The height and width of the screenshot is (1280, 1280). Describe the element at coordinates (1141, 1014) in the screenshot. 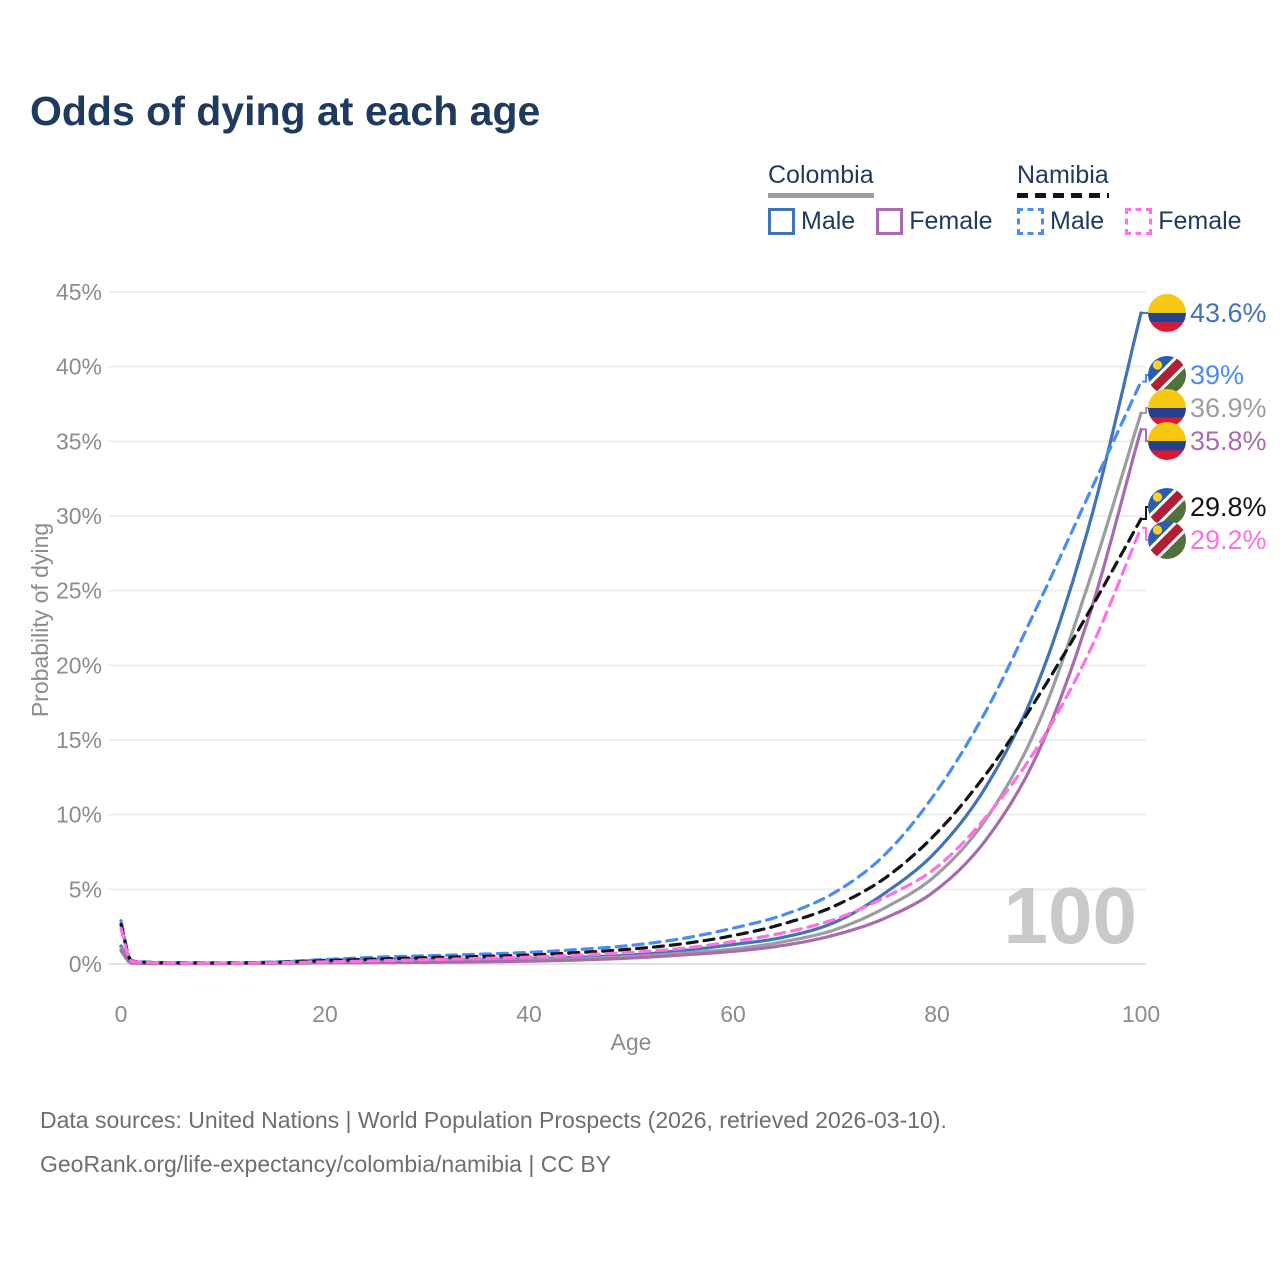

I see `x-tick-label: 100` at that location.